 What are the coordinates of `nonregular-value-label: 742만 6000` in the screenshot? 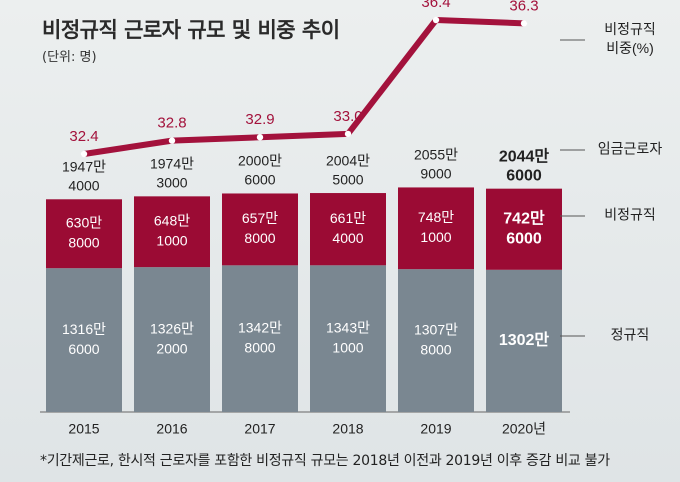 It's located at (524, 228).